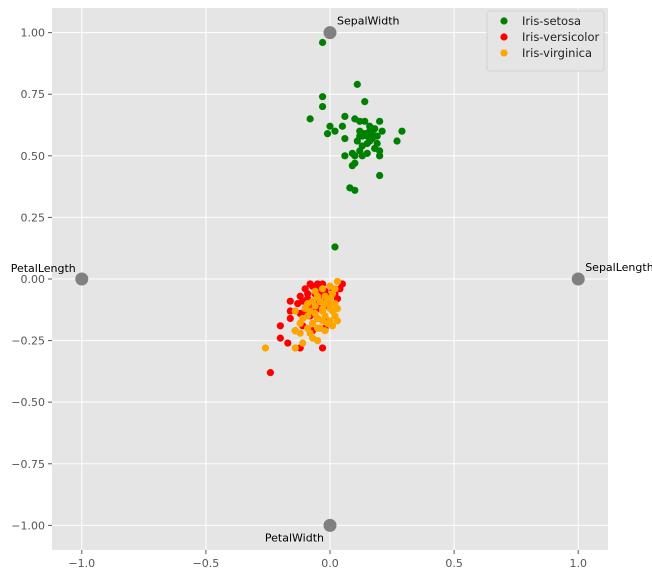 The width and height of the screenshot is (652, 577). Describe the element at coordinates (294, 537) in the screenshot. I see `anchor-label: PetalWidth` at that location.